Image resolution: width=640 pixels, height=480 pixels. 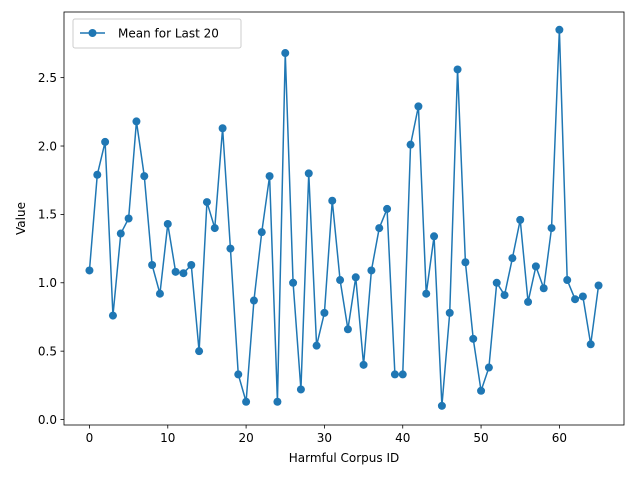 What do you see at coordinates (47, 420) in the screenshot?
I see `y-tick-label: 0.0` at bounding box center [47, 420].